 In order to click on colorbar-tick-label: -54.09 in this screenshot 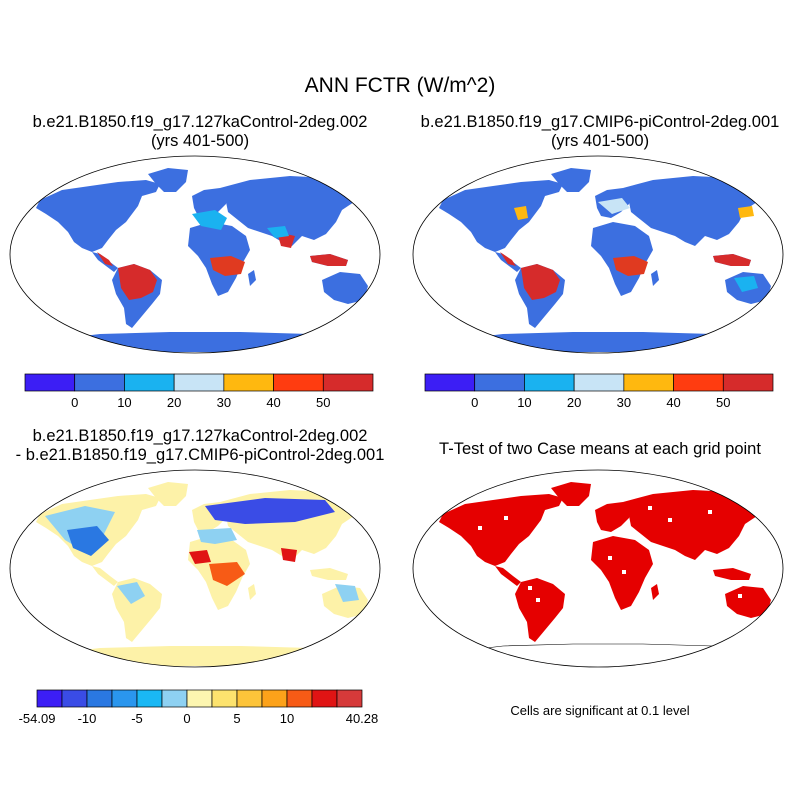, I will do `click(37, 718)`.